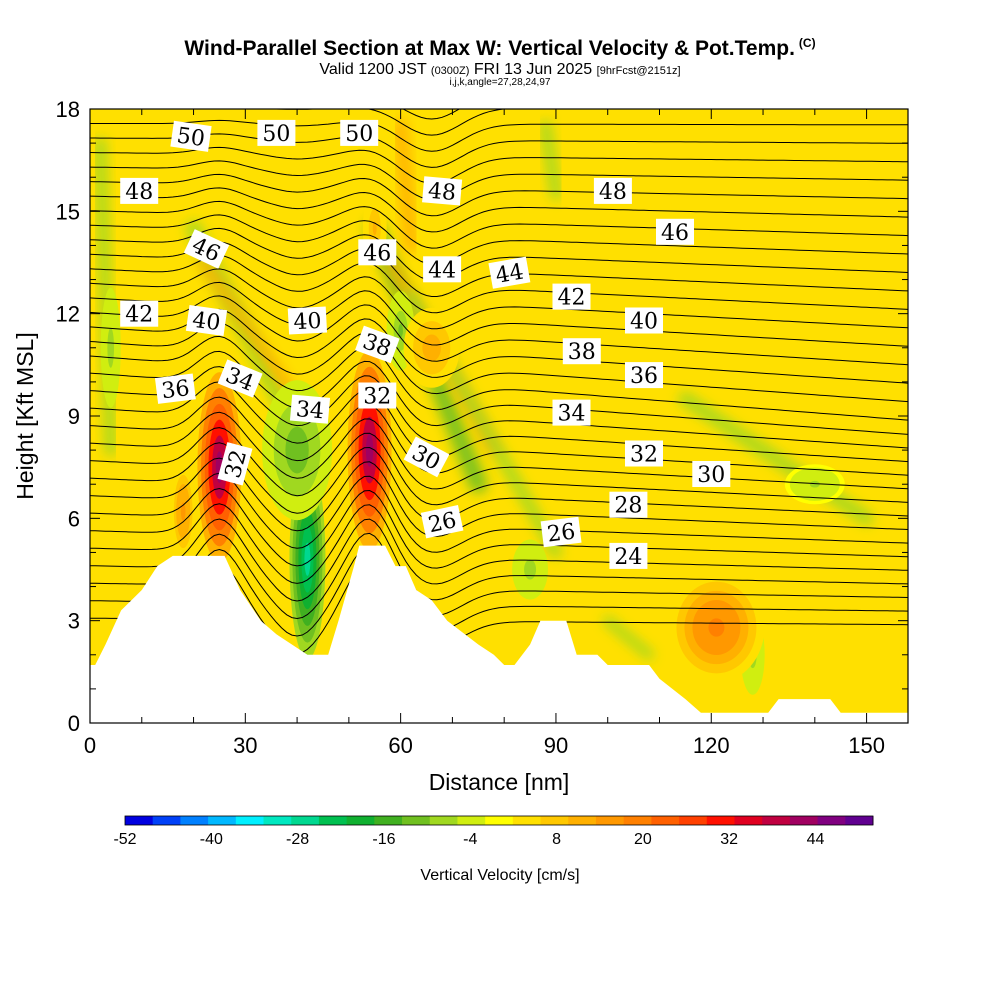 The image size is (1000, 1000). Describe the element at coordinates (74, 416) in the screenshot. I see `y-tick-label: 9` at that location.